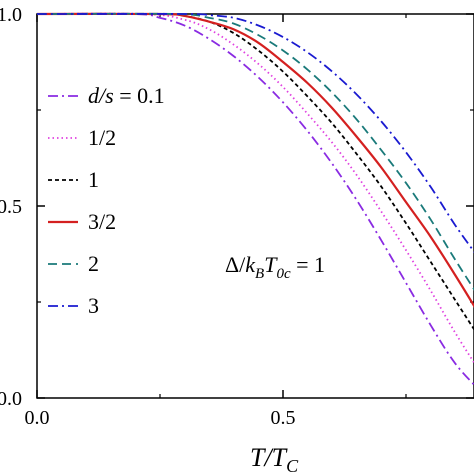 The width and height of the screenshot is (474, 474). What do you see at coordinates (106, 200) in the screenshot?
I see `legend: d/s = 0.1 1/2 1 3/2 2 3` at bounding box center [106, 200].